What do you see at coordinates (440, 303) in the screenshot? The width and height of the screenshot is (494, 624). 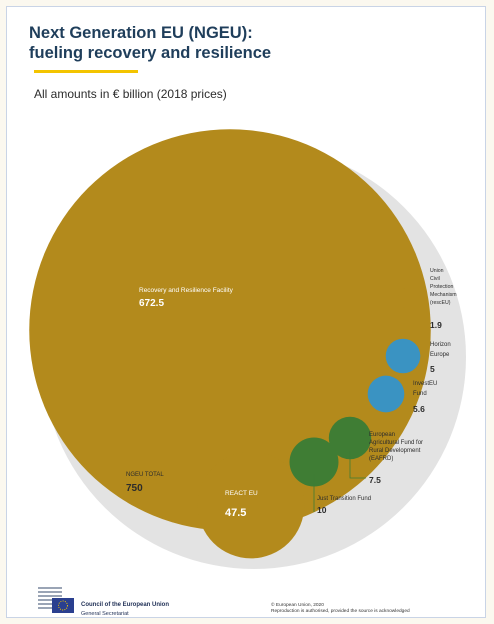 I see `rescue-label-line-5: (rescEU)` at bounding box center [440, 303].